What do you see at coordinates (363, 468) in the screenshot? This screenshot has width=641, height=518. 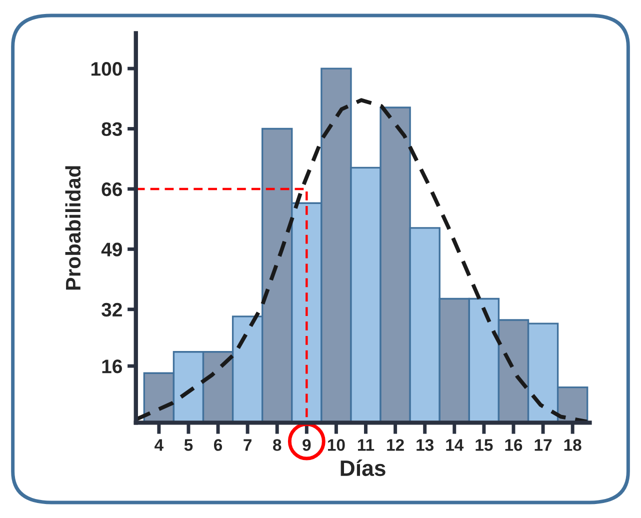 I see `x-axis-title: Días` at bounding box center [363, 468].